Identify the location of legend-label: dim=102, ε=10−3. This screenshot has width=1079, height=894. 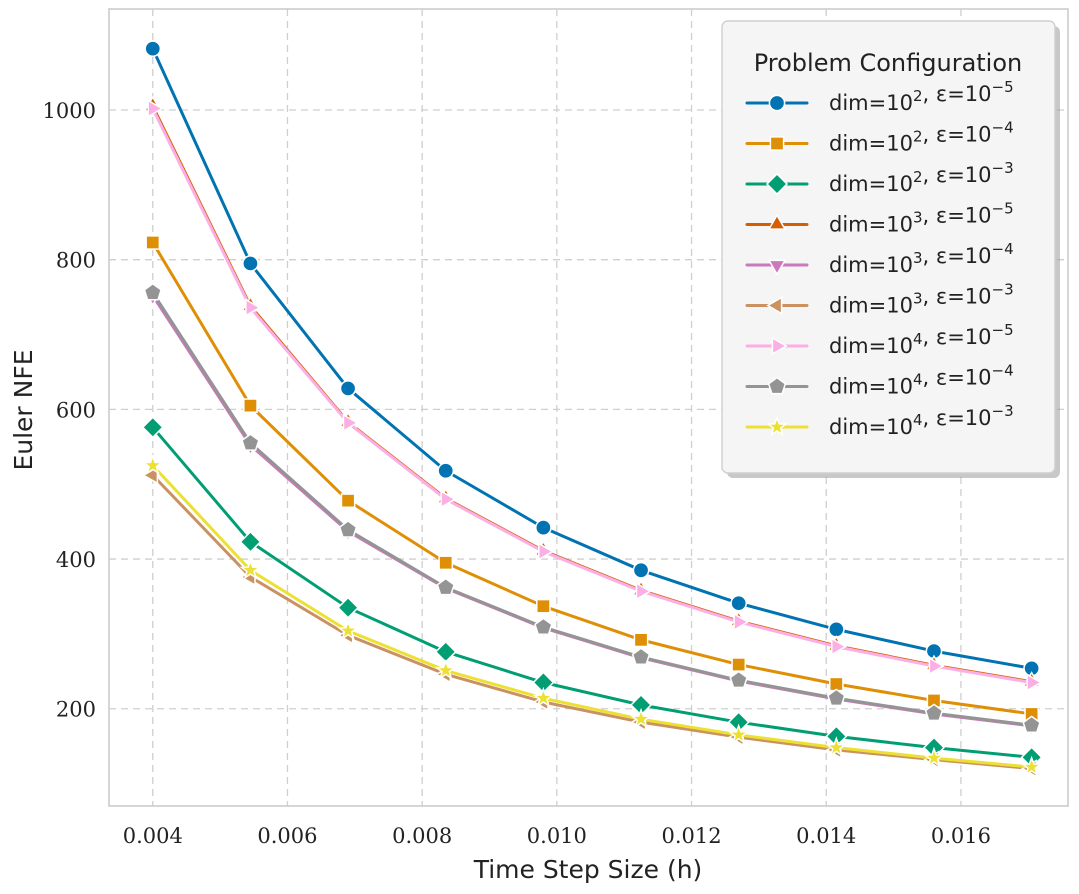
(921, 177).